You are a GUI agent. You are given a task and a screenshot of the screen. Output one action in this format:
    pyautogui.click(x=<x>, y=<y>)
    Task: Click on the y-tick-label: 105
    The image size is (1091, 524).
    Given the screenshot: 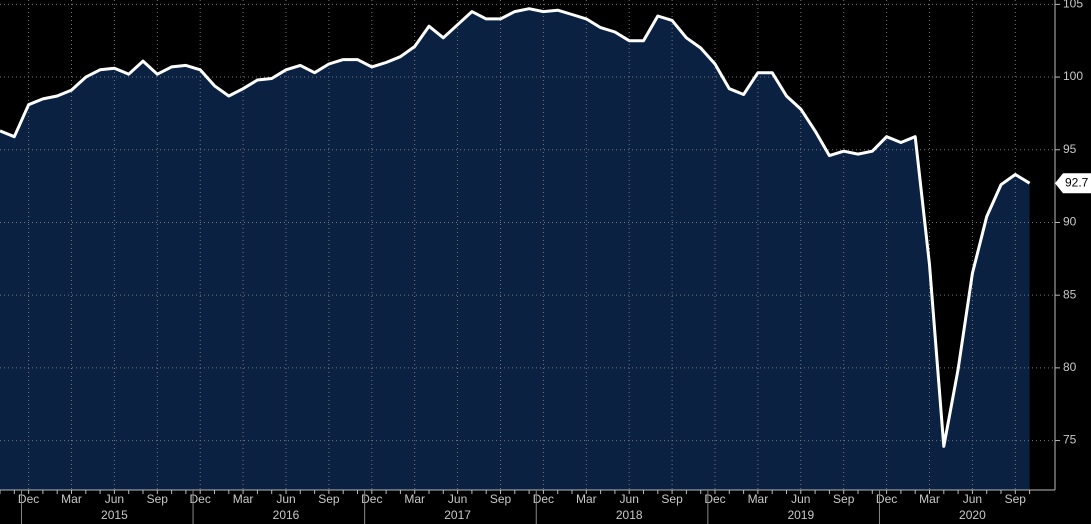 What is the action you would take?
    pyautogui.click(x=1073, y=5)
    